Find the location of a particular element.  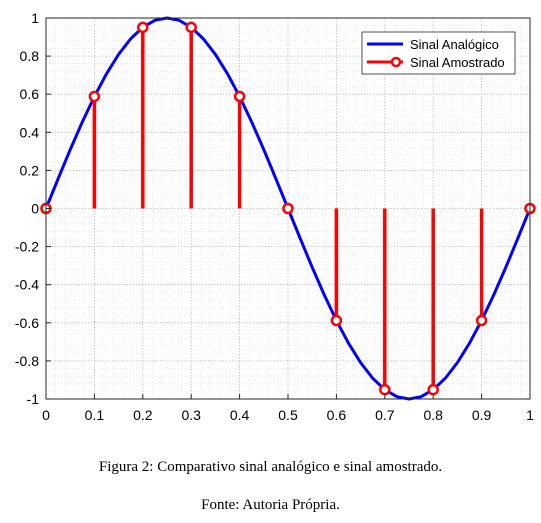

x-tick-label: 0.2 is located at coordinates (143, 415).